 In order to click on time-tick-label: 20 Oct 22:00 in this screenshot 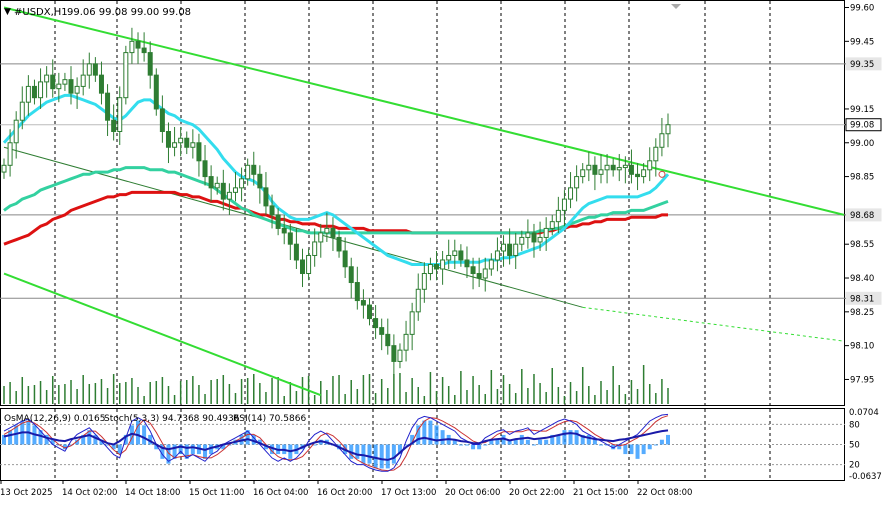, I will do `click(536, 493)`.